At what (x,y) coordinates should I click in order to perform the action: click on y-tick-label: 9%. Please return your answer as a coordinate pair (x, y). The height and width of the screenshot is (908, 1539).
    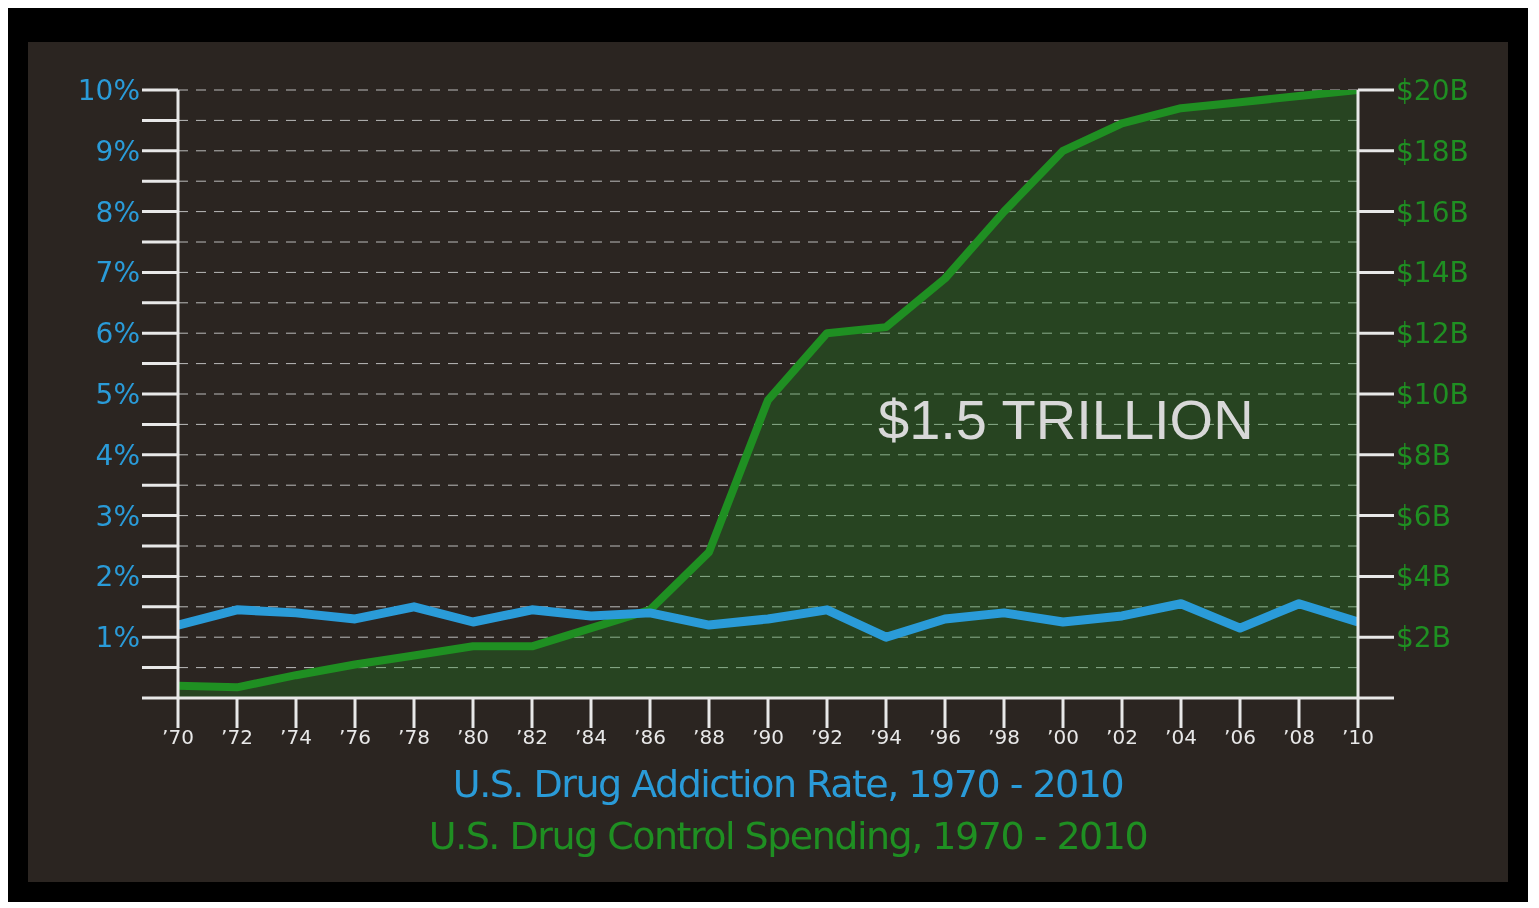
    Looking at the image, I should click on (117, 151).